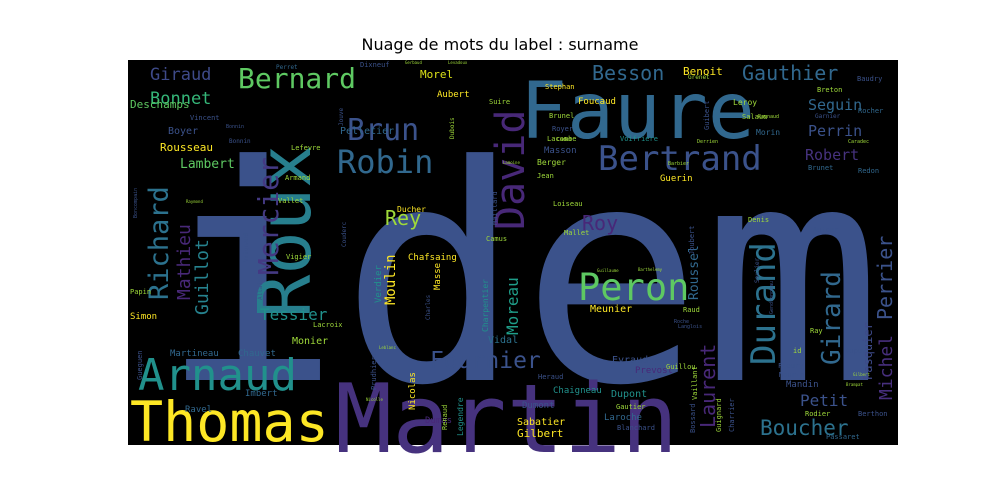  What do you see at coordinates (485, 361) in the screenshot?
I see `word-fournier: Fournier` at bounding box center [485, 361].